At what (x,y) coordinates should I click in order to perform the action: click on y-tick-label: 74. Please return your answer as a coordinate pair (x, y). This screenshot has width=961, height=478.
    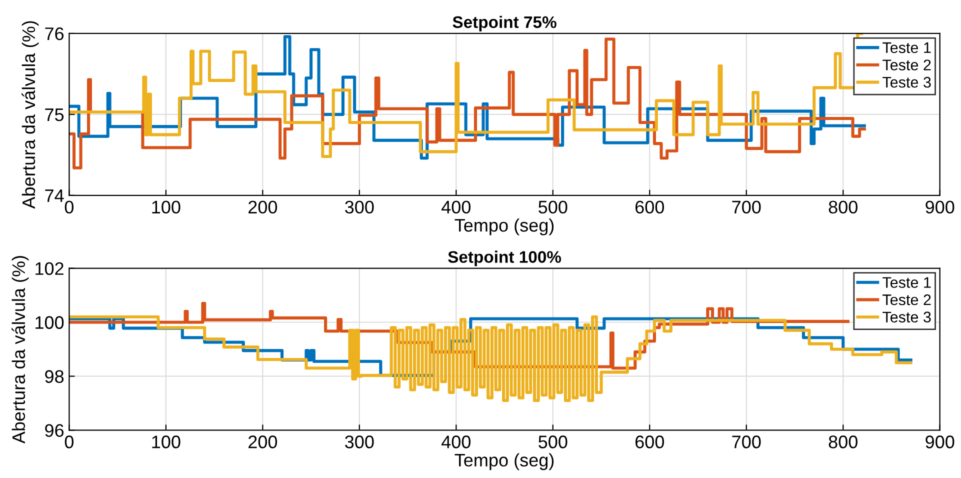
    Looking at the image, I should click on (54, 196).